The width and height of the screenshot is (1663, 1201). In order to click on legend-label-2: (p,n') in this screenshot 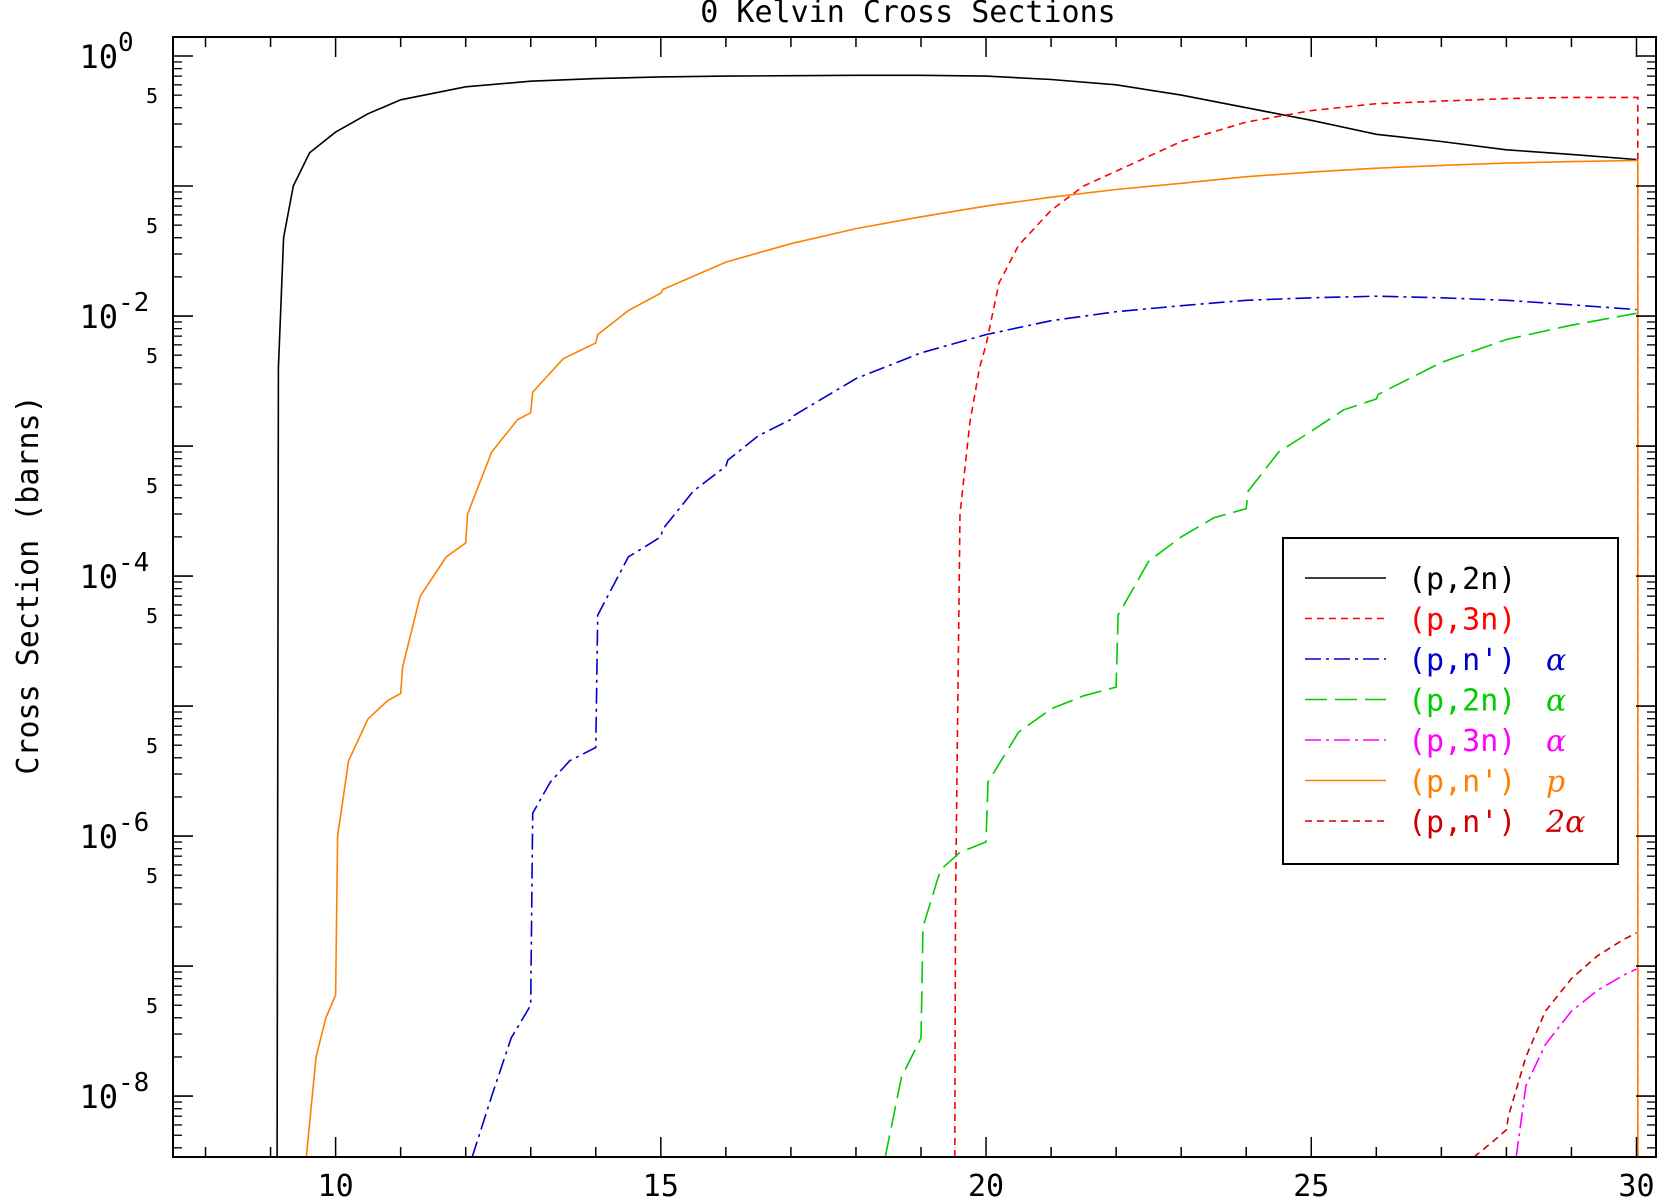, I will do `click(1462, 660)`.